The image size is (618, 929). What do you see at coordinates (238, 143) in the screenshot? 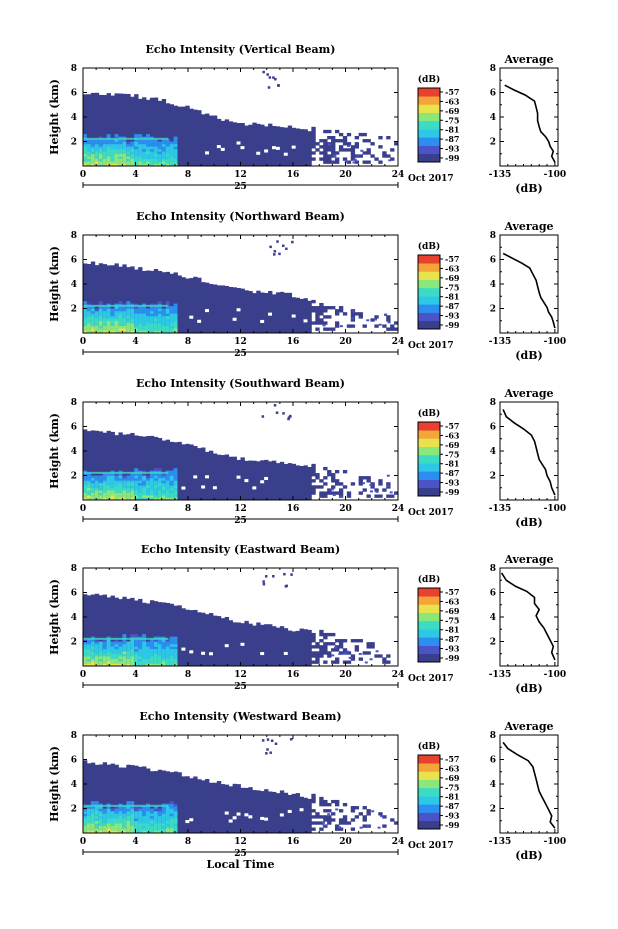
I see `echo-gap` at bounding box center [238, 143].